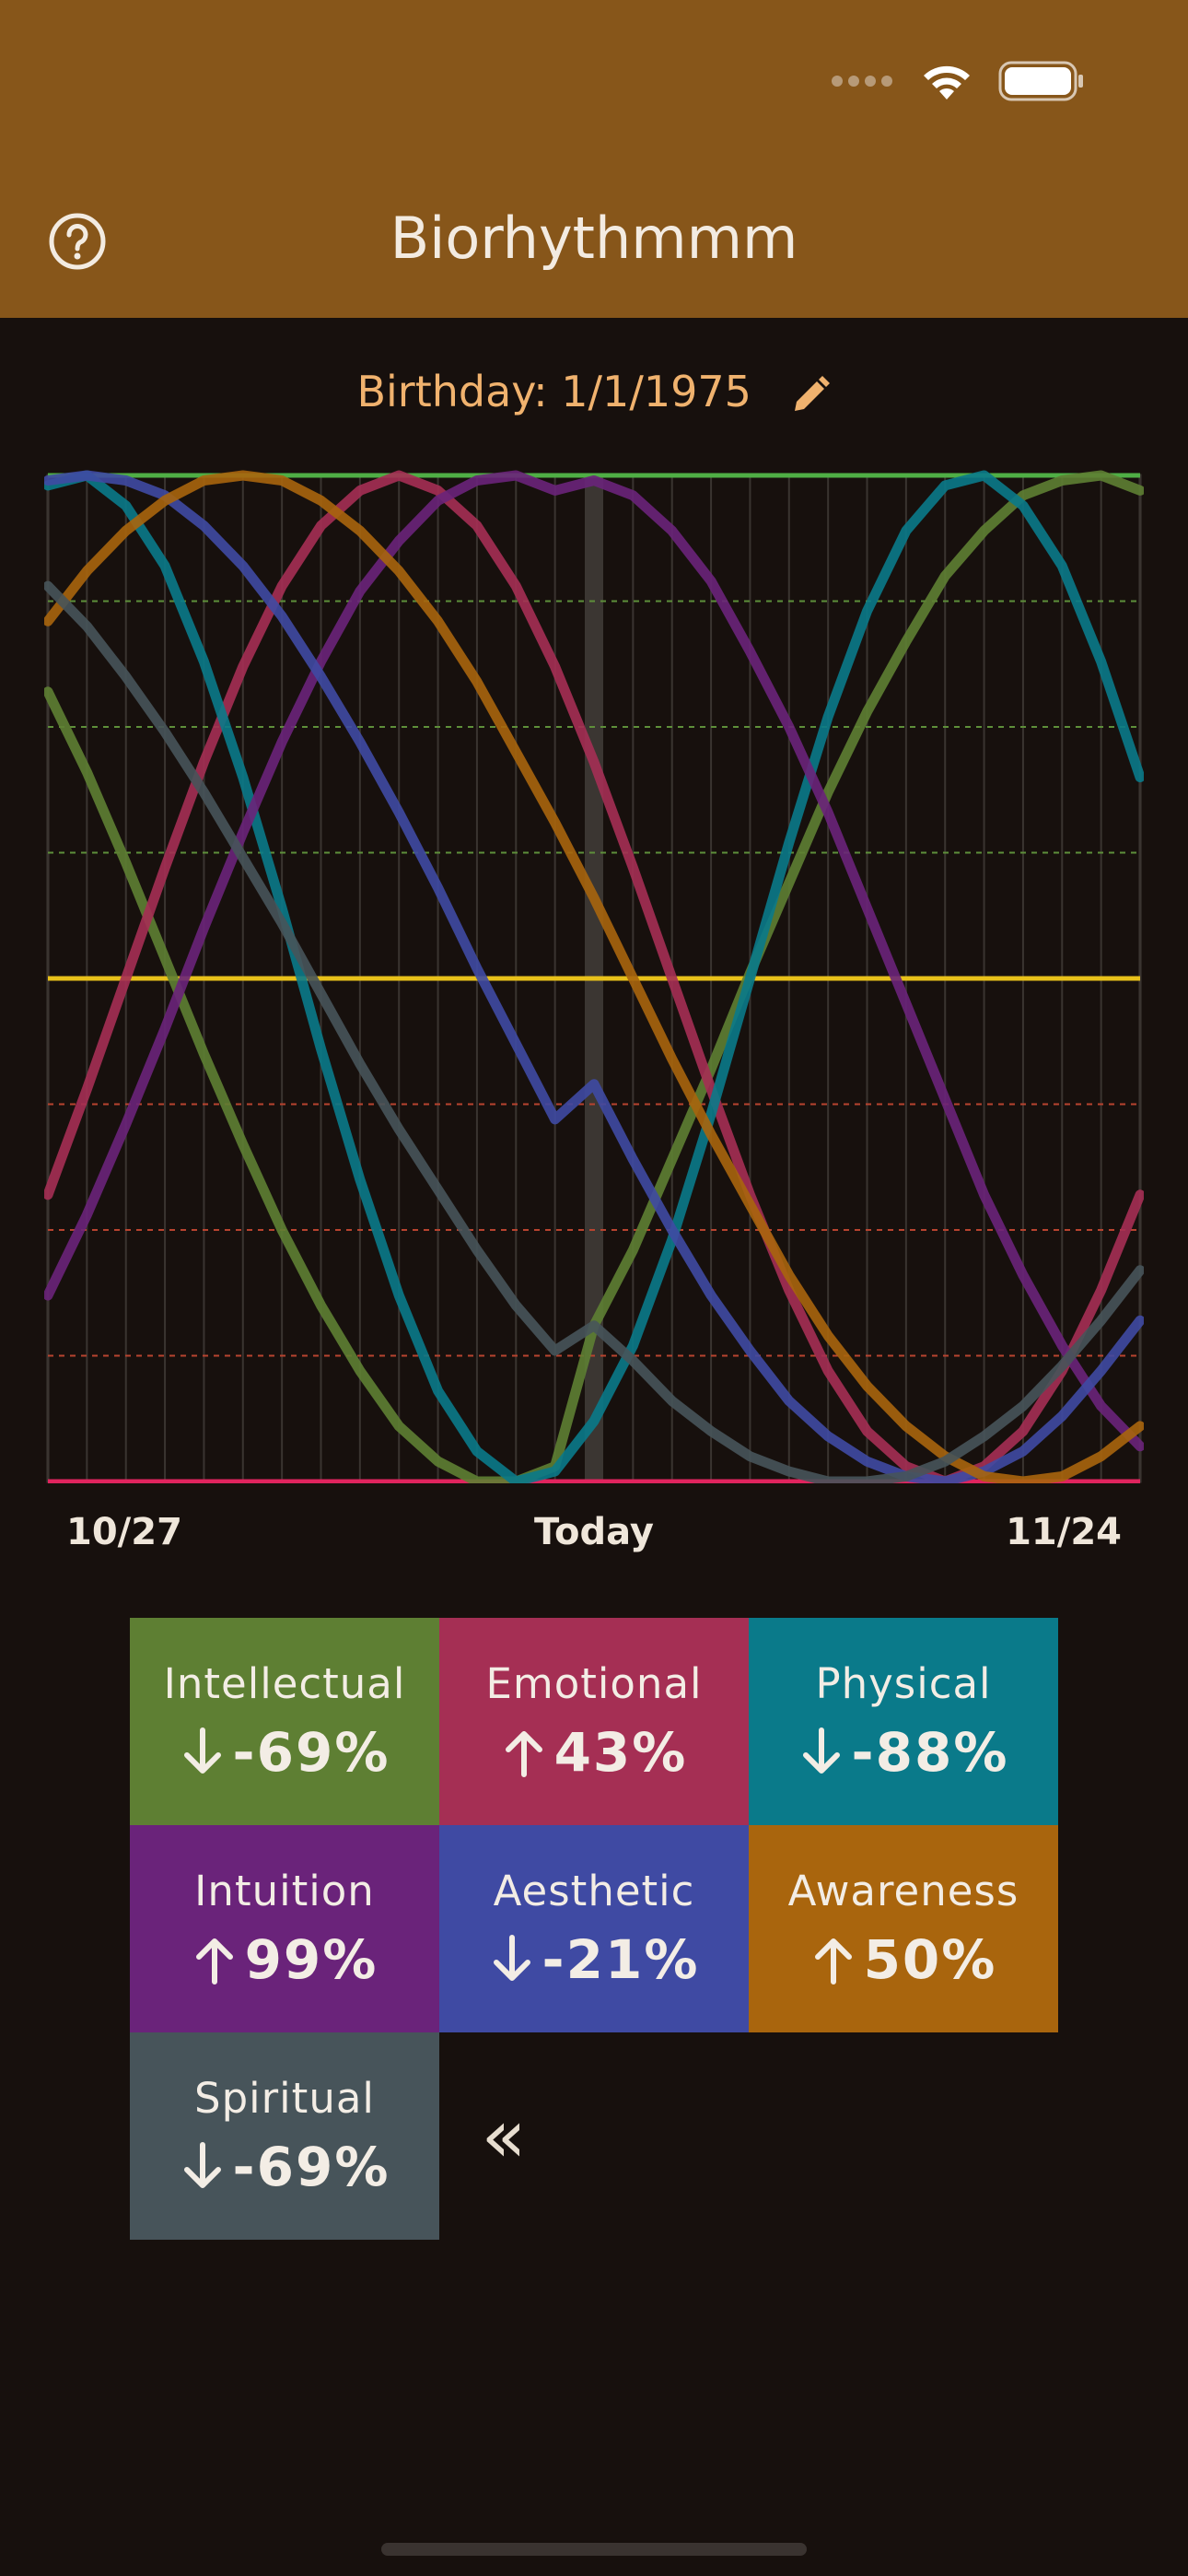  I want to click on app-bar: Biorhythmmm, so click(594, 159).